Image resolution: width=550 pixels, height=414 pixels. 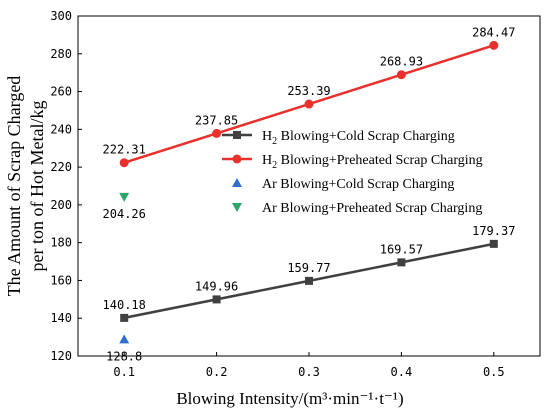 What do you see at coordinates (309, 372) in the screenshot?
I see `x-tick-label: 0.3` at bounding box center [309, 372].